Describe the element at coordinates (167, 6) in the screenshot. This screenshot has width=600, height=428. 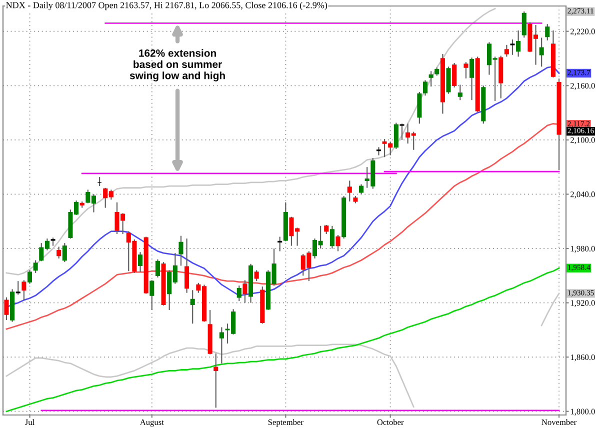
I see `chart-title: NDX - Daily 08/11/2007 Open 2163.57, Hi 2167.81, Lo 2066.55, Close 2106.16 (-2.9%)` at that location.